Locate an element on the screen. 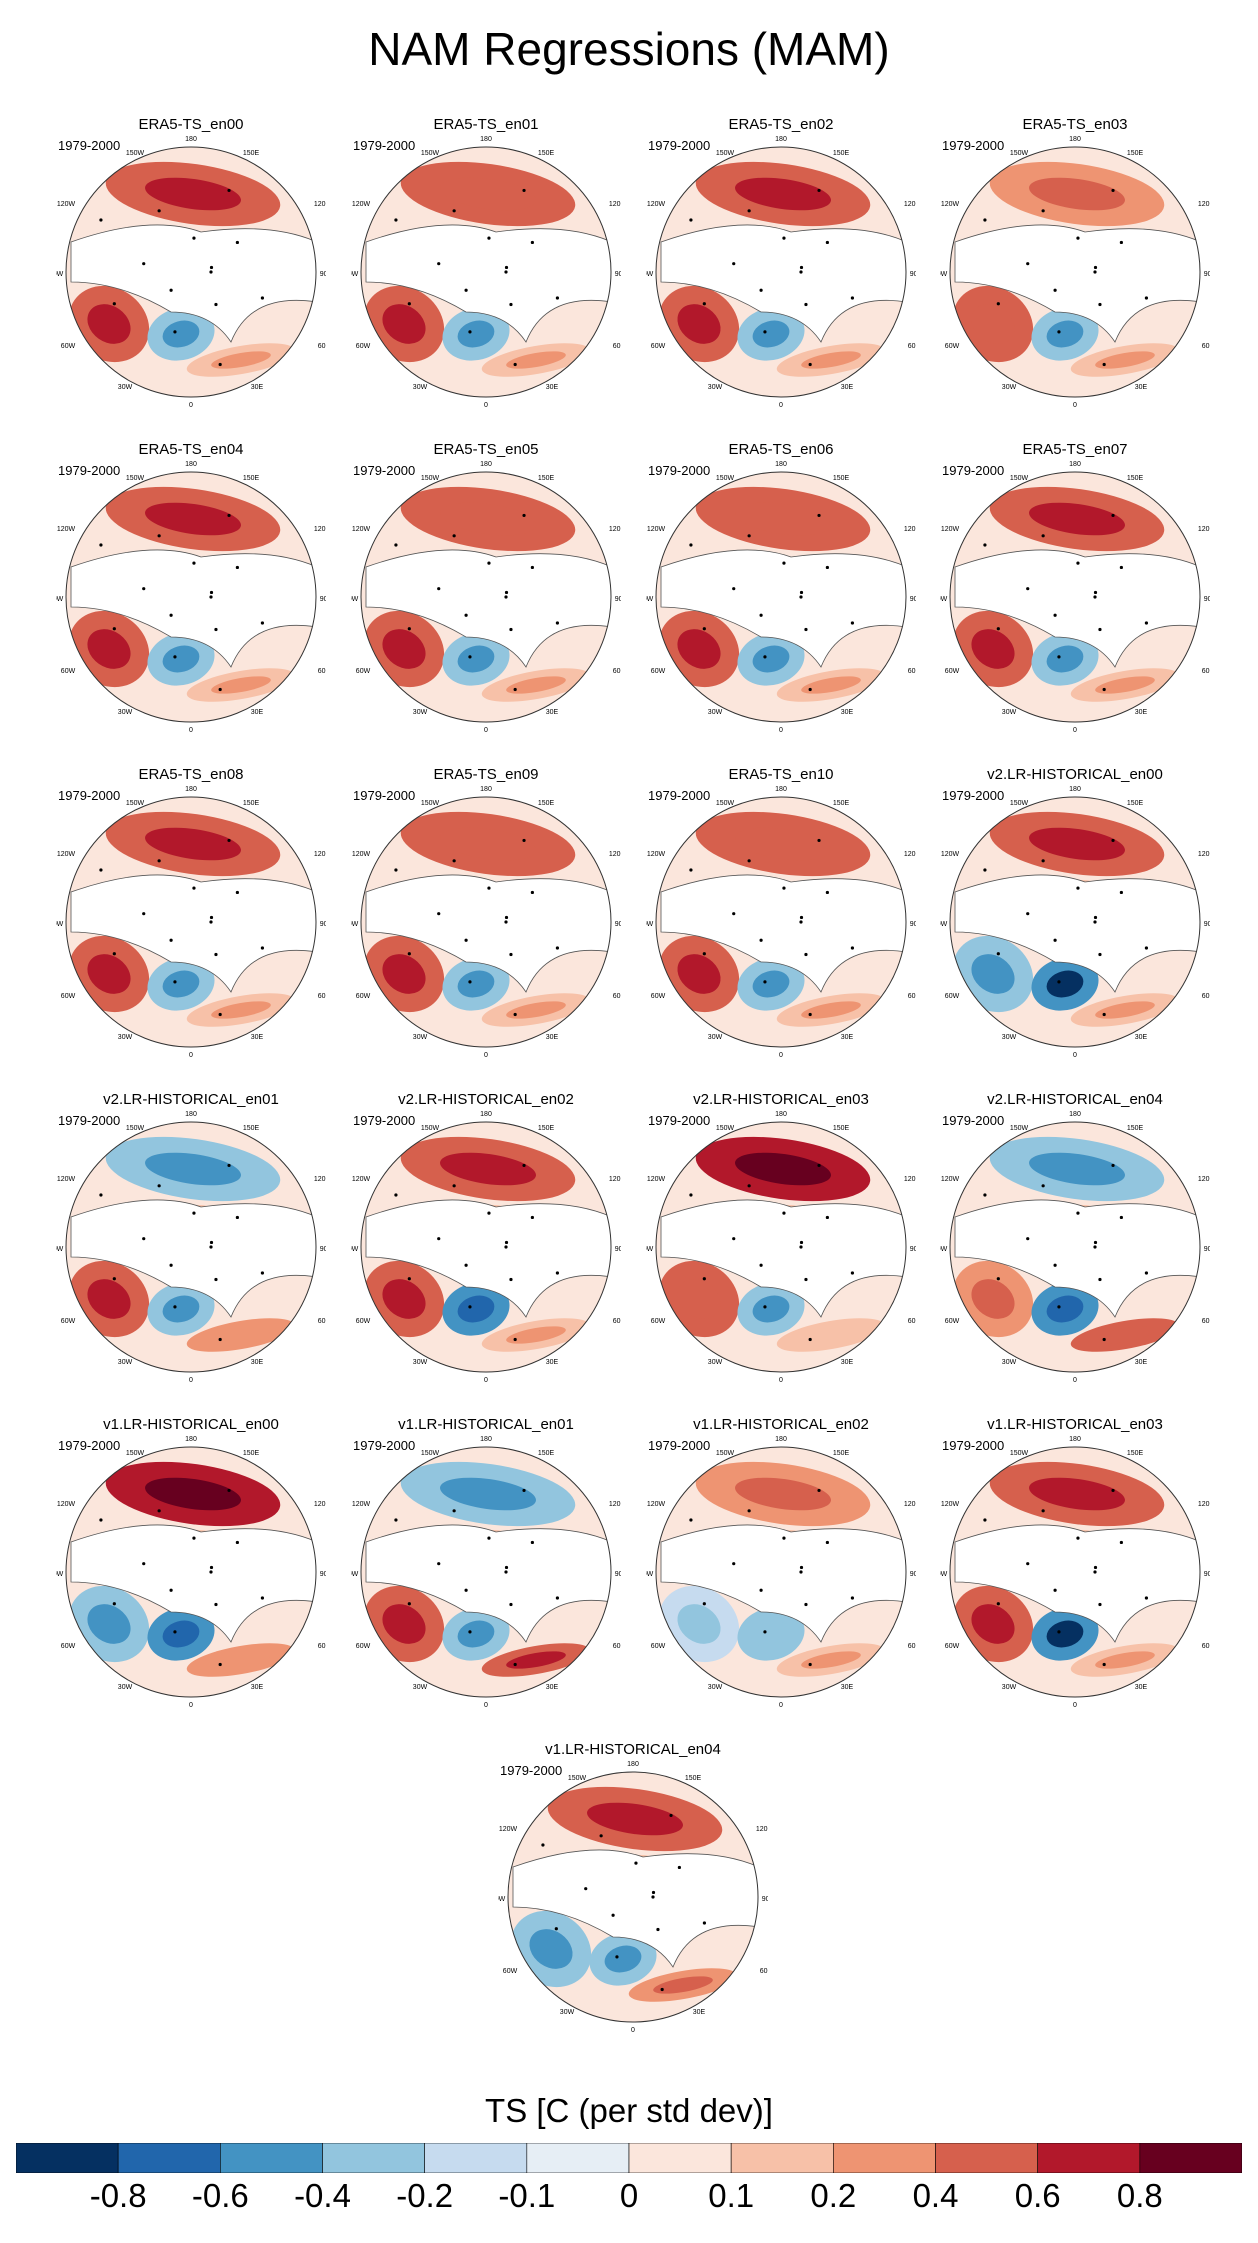 This screenshot has height=2243, width=1258. panel-title: ERA5-TS_en08 is located at coordinates (191, 774).